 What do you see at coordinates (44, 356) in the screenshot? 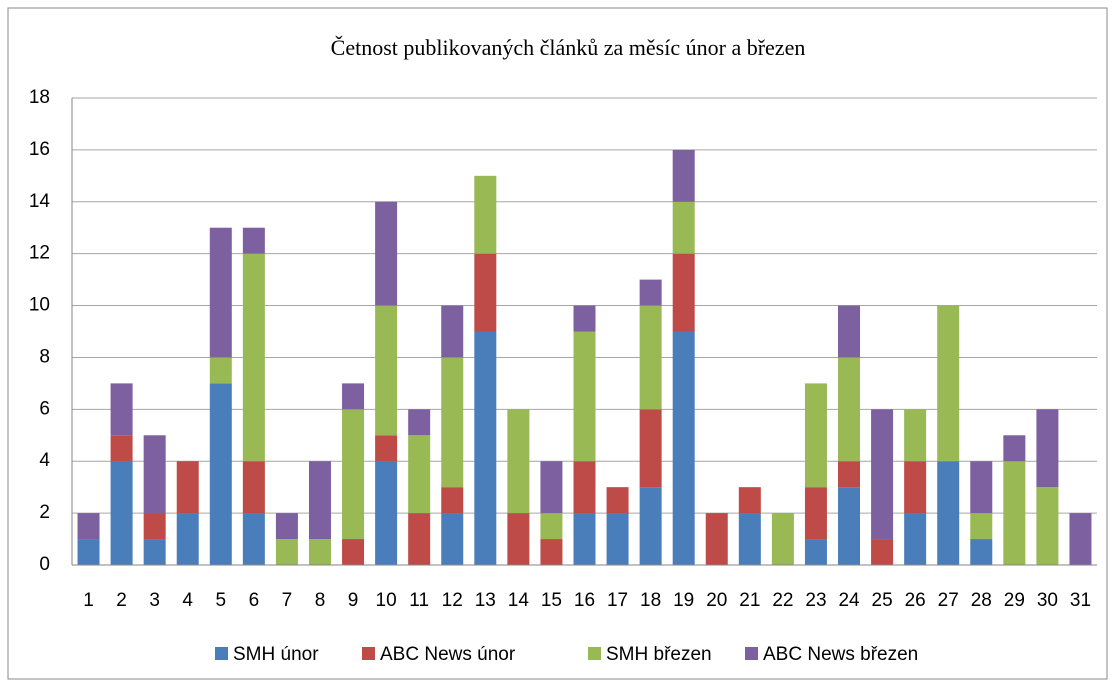
I see `y-tick-label: 8` at bounding box center [44, 356].